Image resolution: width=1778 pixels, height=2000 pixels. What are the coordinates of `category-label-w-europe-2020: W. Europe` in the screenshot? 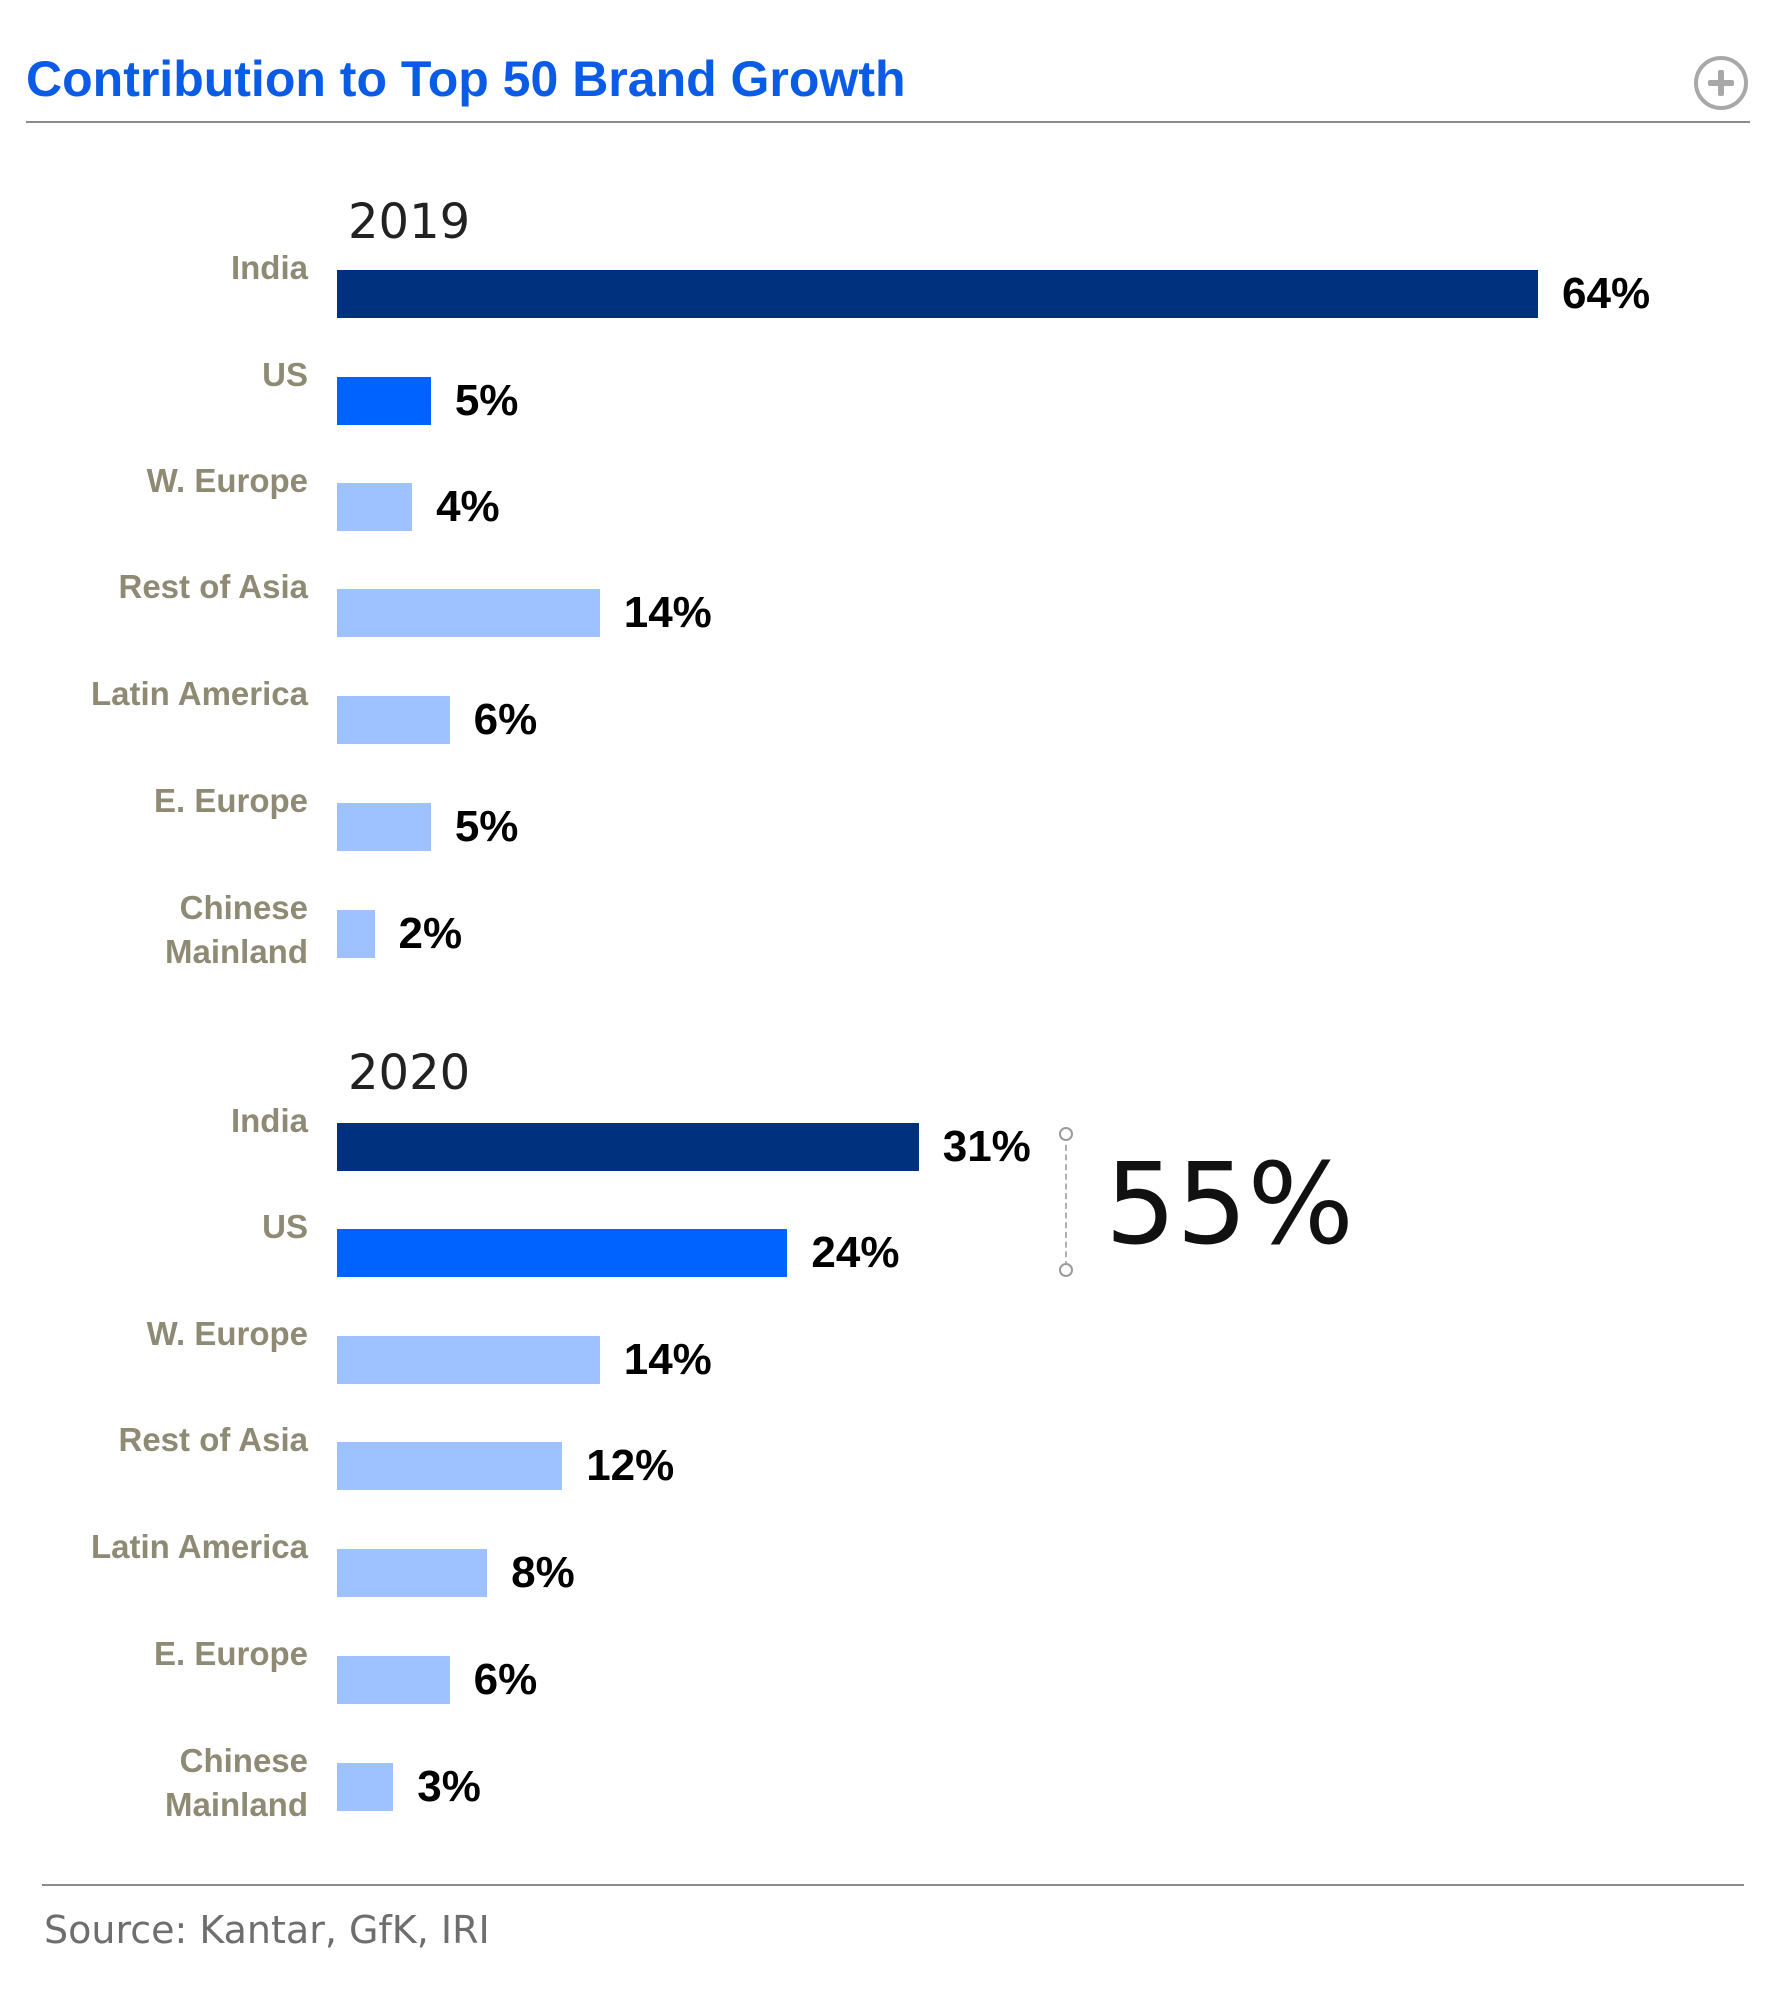 It's located at (162, 1334).